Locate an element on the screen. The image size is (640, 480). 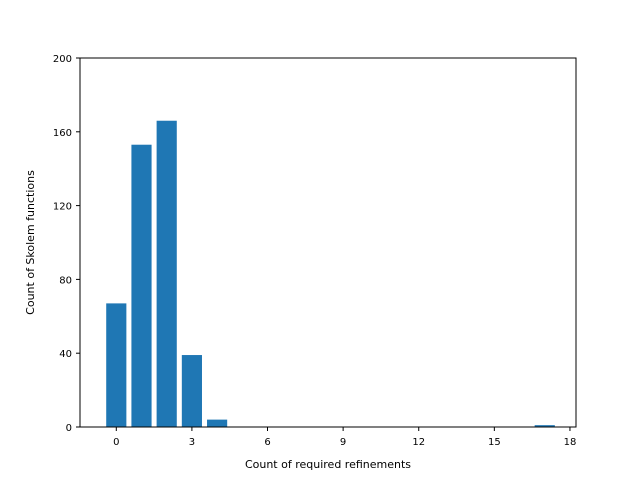
x-tick-label: 6 is located at coordinates (267, 442).